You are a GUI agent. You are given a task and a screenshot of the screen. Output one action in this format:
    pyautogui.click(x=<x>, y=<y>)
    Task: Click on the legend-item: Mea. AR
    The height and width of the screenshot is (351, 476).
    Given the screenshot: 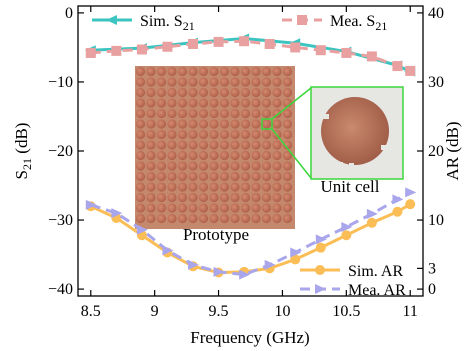 What is the action you would take?
    pyautogui.click(x=353, y=290)
    